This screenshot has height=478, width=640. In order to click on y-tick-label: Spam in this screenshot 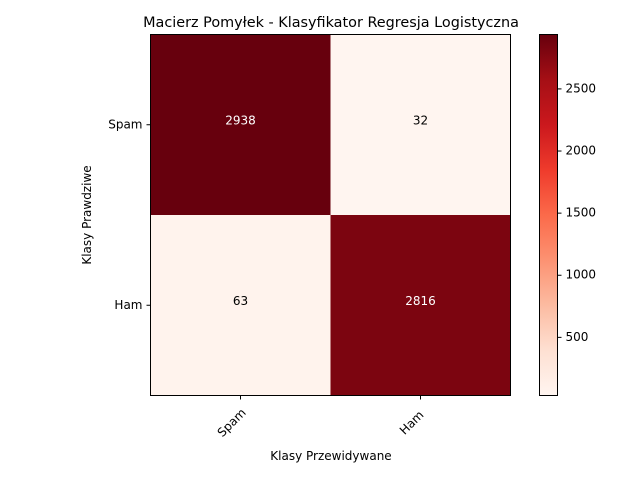, I will do `click(125, 124)`.